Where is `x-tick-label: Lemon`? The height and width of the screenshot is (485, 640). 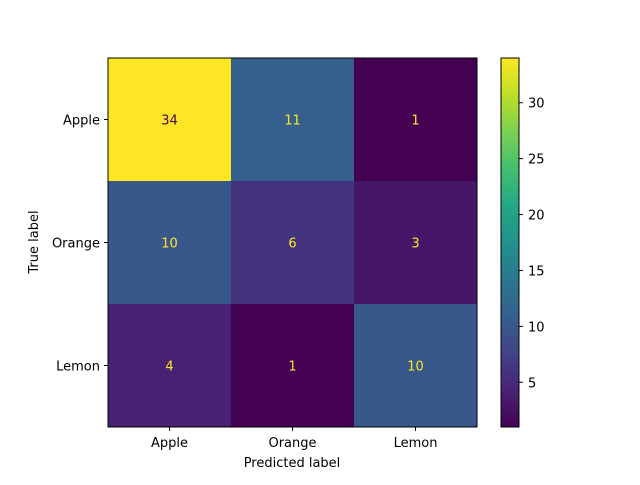
x-tick-label: Lemon is located at coordinates (416, 443).